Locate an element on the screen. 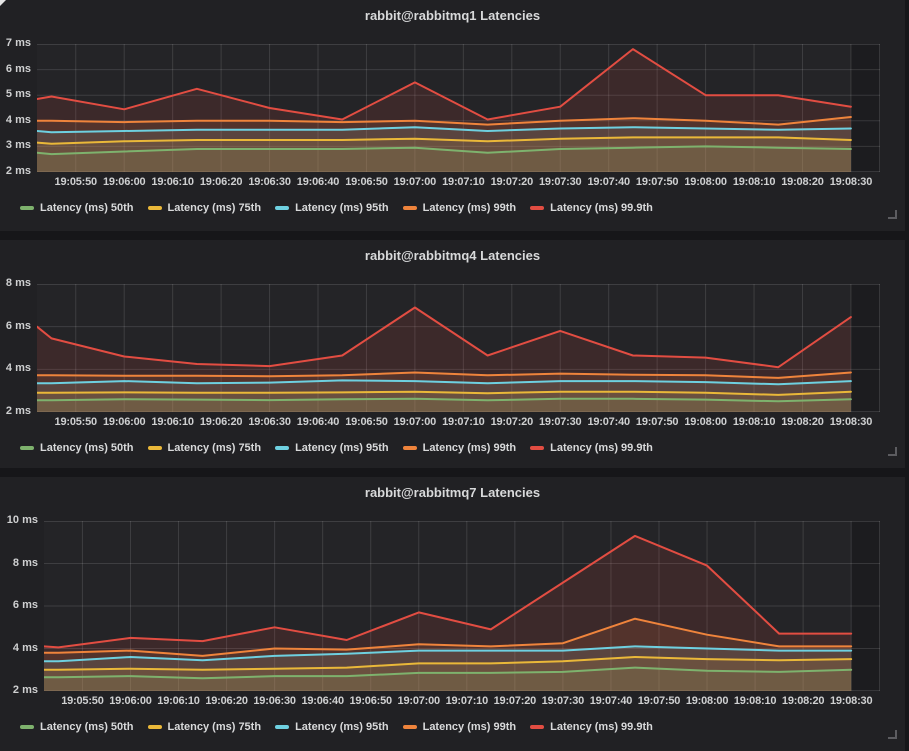 The image size is (909, 751). x-axis-label: 19:06:40 is located at coordinates (322, 701).